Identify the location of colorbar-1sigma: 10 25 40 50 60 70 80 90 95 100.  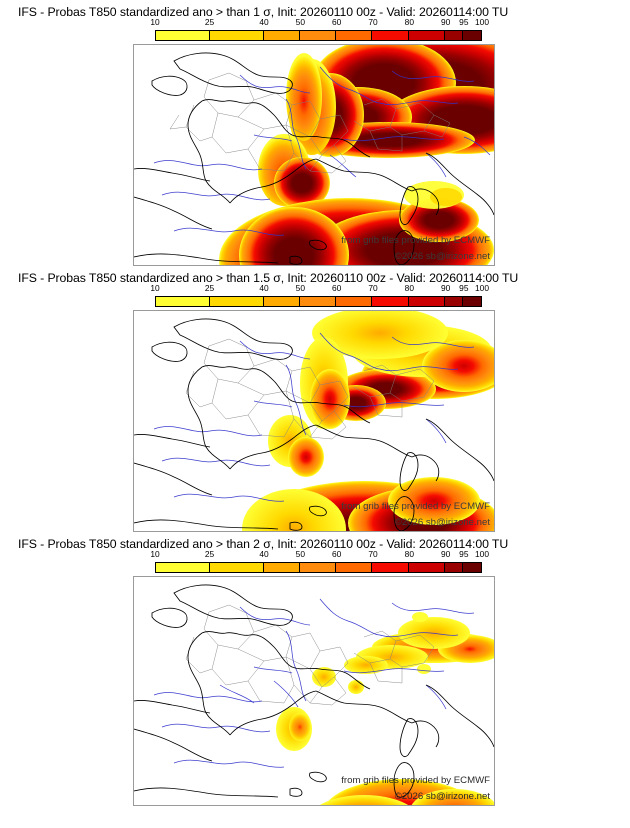
(319, 29).